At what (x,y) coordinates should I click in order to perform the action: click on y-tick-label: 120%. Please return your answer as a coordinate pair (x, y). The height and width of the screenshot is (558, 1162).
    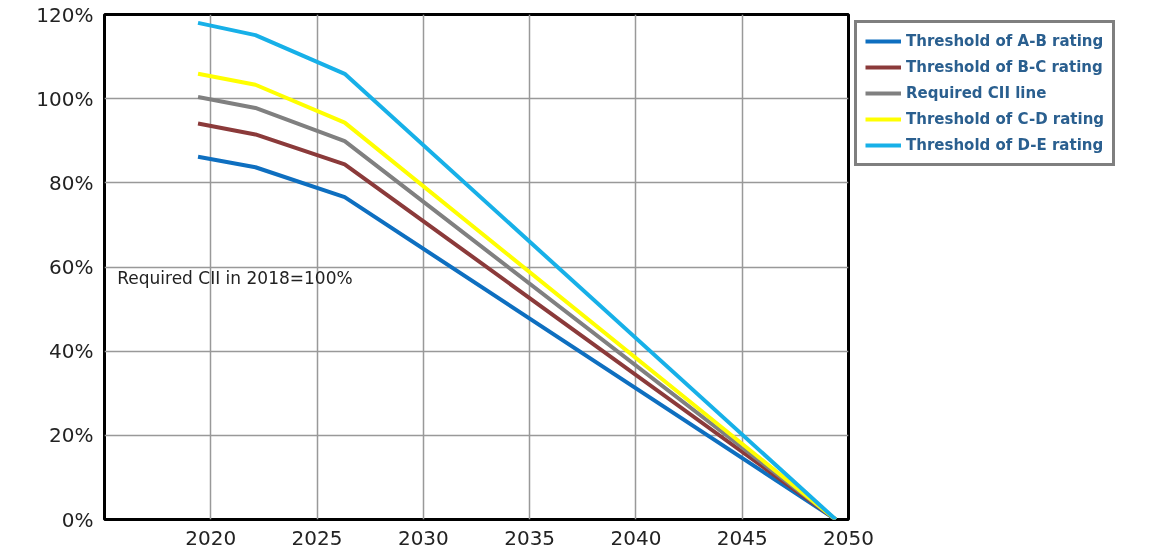
    Looking at the image, I should click on (65, 14).